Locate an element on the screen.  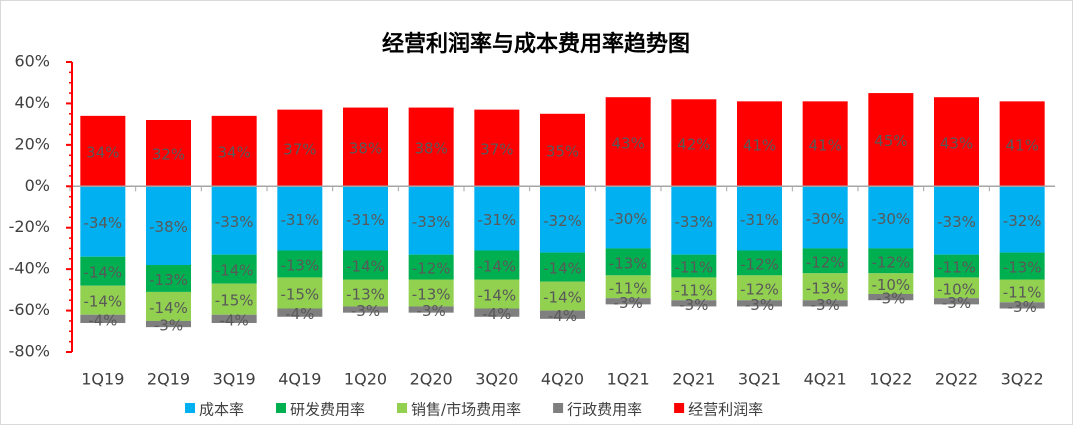
legend-label: 销售/市场费用率 is located at coordinates (466, 410).